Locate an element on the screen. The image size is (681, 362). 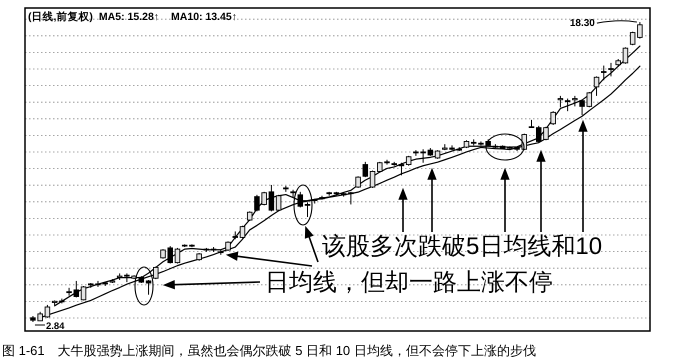
annotation: 该股多次跌破5日均线和10日均线，但却一路上涨不停 is located at coordinates (433, 264).